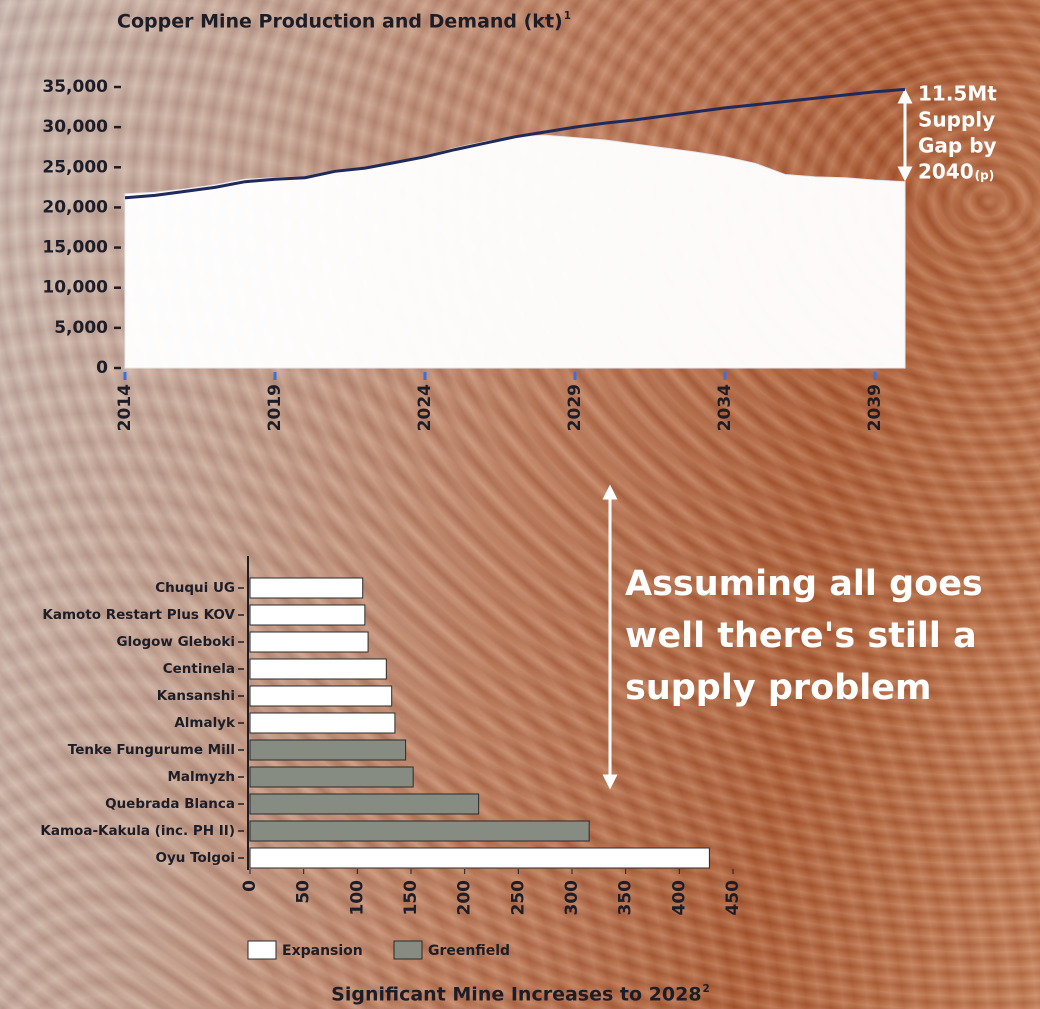 The height and width of the screenshot is (1009, 1040). Describe the element at coordinates (411, 898) in the screenshot. I see `x-tick-label: 150` at that location.